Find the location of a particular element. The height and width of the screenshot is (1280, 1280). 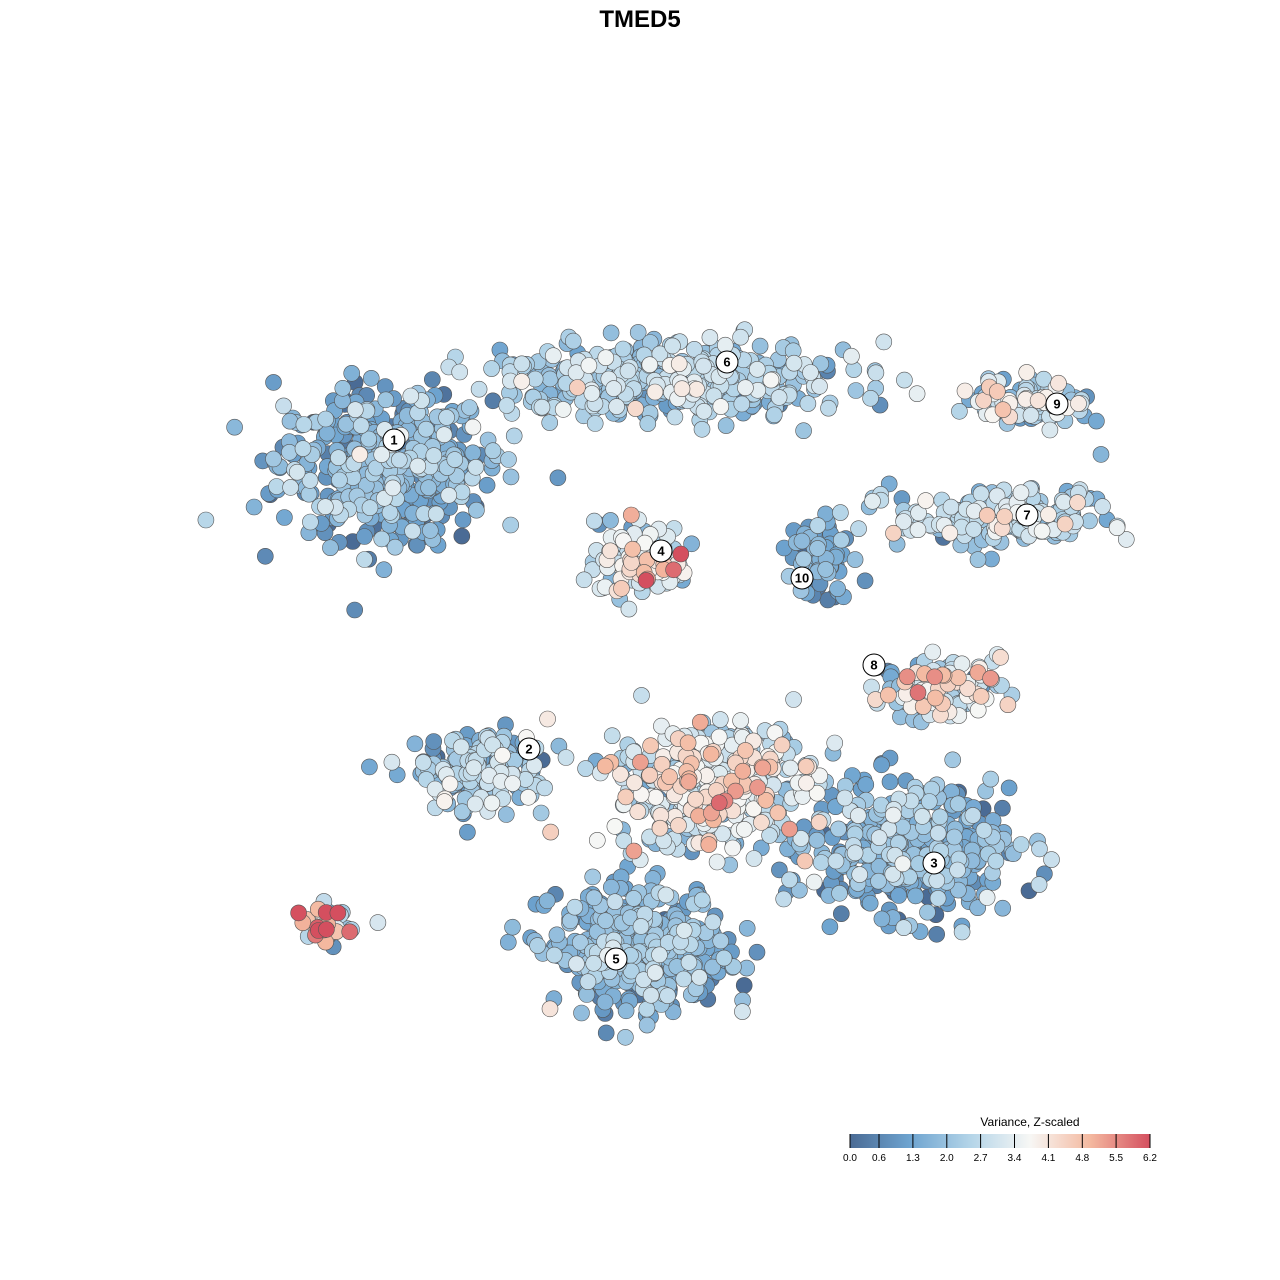

legend-tick-label: 4.8 is located at coordinates (1082, 1158).